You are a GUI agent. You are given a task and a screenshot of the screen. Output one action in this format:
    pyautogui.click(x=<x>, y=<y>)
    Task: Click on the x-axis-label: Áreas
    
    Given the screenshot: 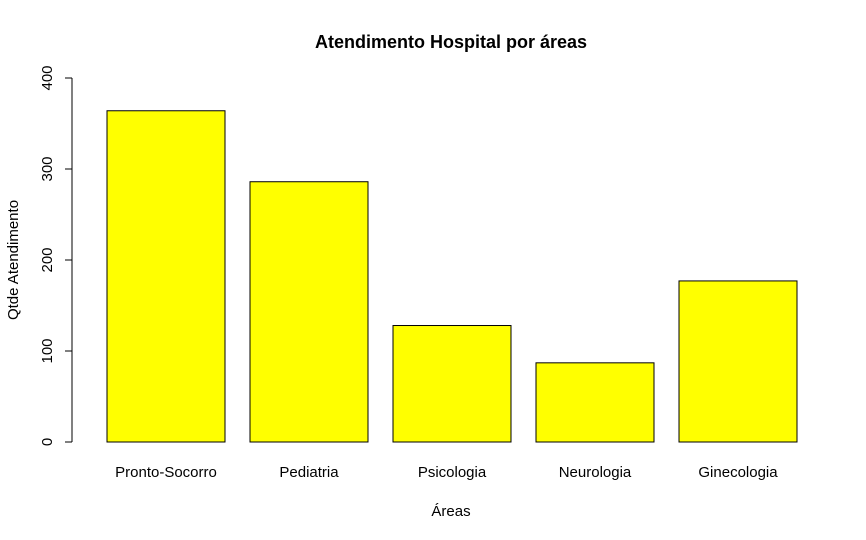 What is the action you would take?
    pyautogui.click(x=450, y=511)
    